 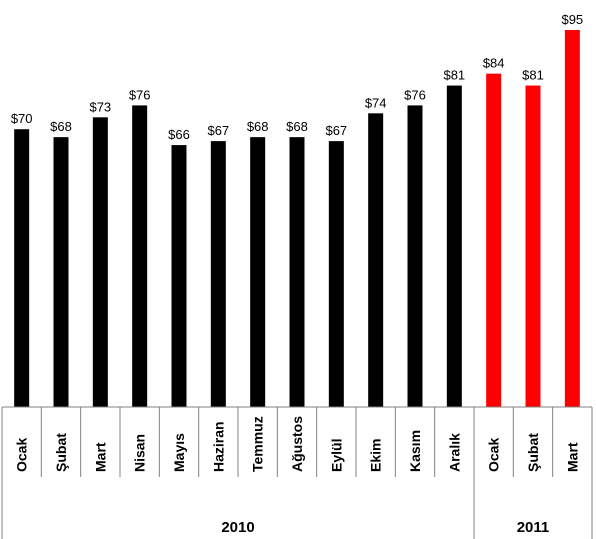 What do you see at coordinates (376, 455) in the screenshot?
I see `category-label: Ekim` at bounding box center [376, 455].